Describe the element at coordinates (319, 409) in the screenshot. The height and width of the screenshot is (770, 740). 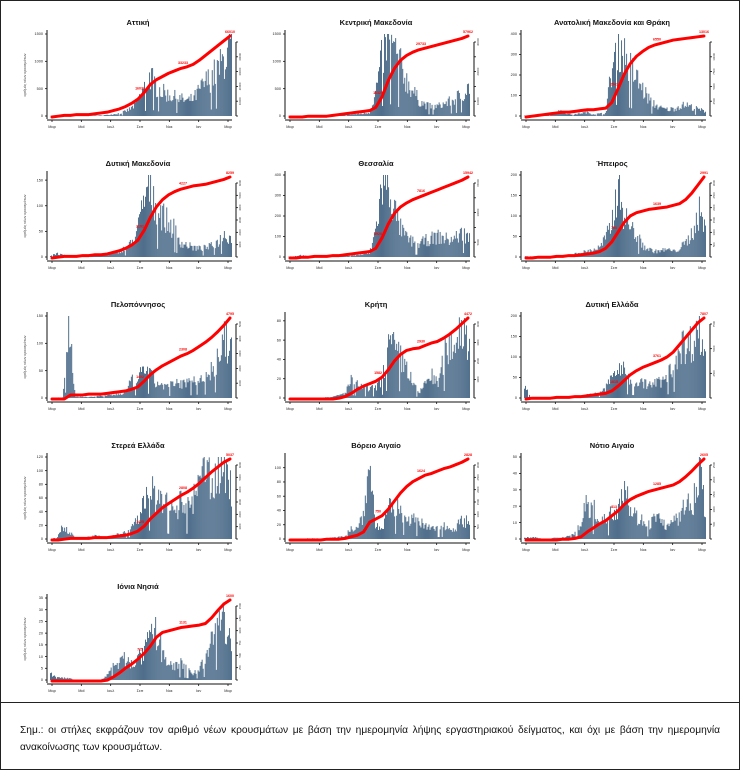
I see `x-tick-label: Μαϊ` at that location.